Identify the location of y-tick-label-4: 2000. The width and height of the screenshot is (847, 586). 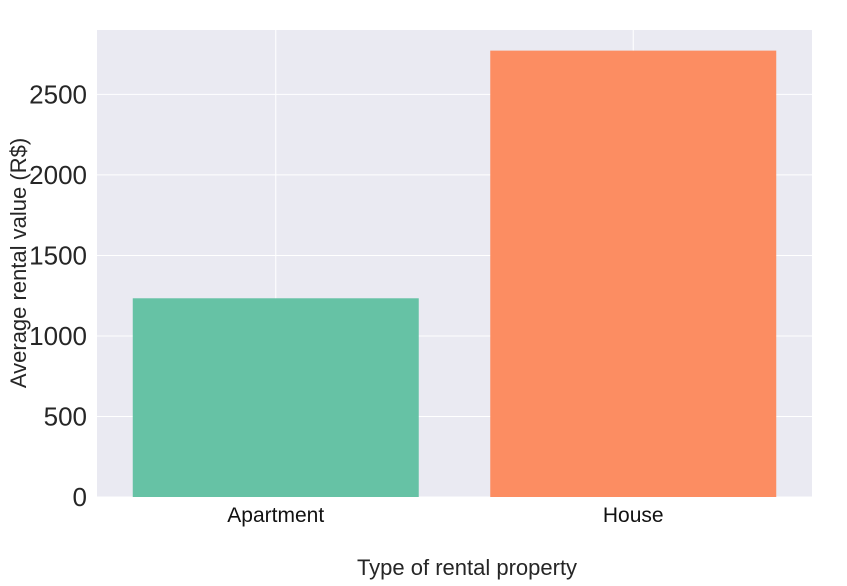
(58, 175).